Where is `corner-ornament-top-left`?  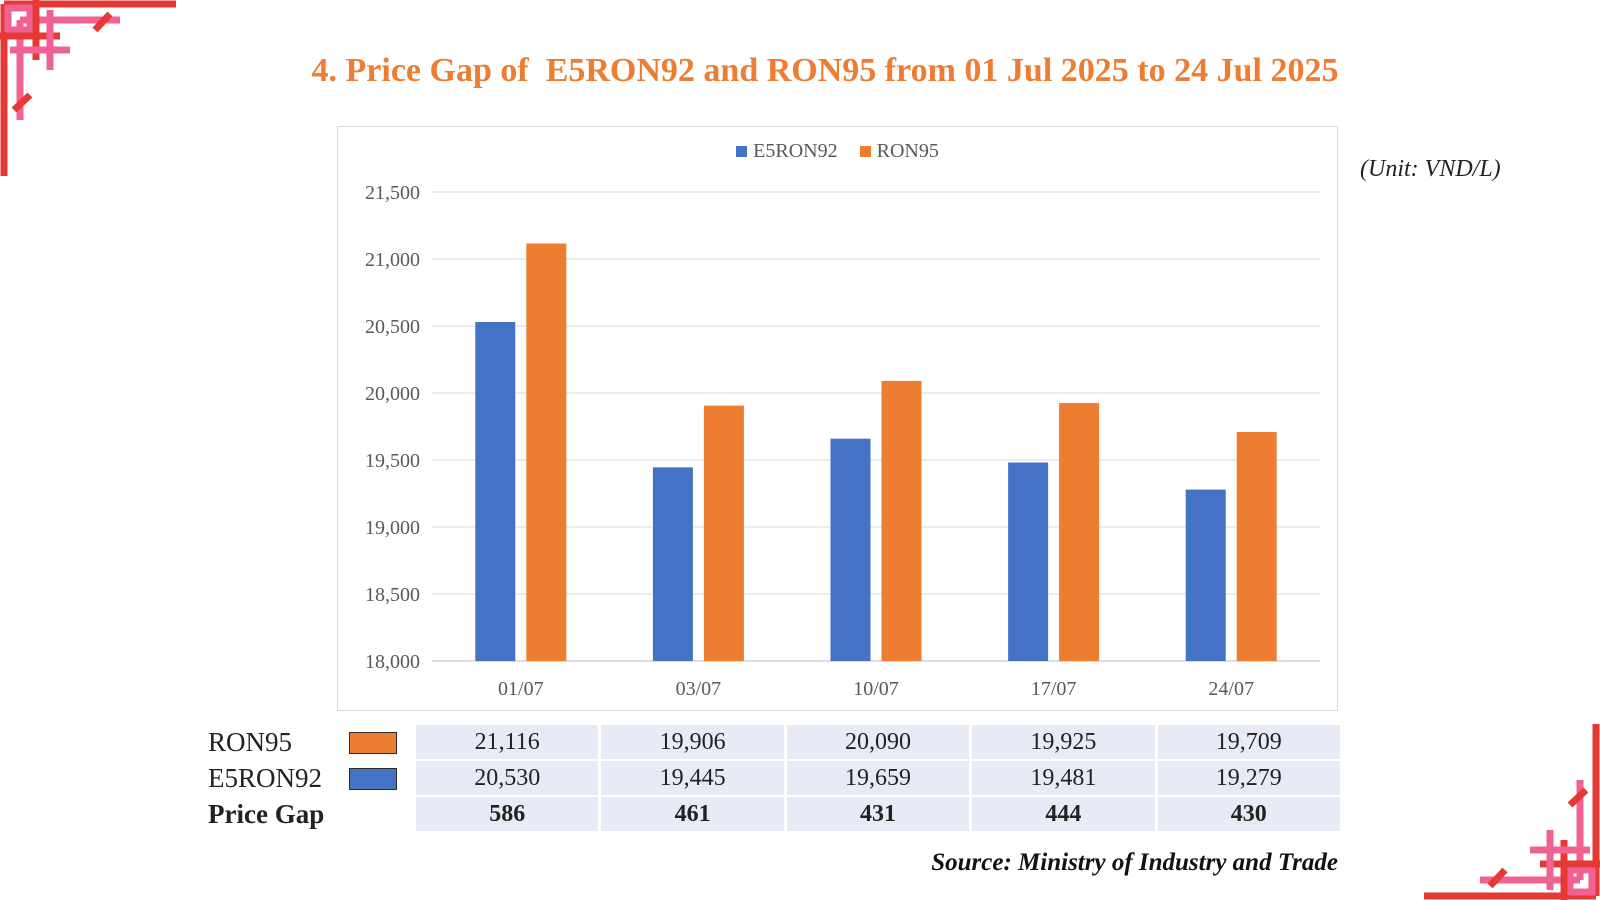
corner-ornament-top-left is located at coordinates (88, 88).